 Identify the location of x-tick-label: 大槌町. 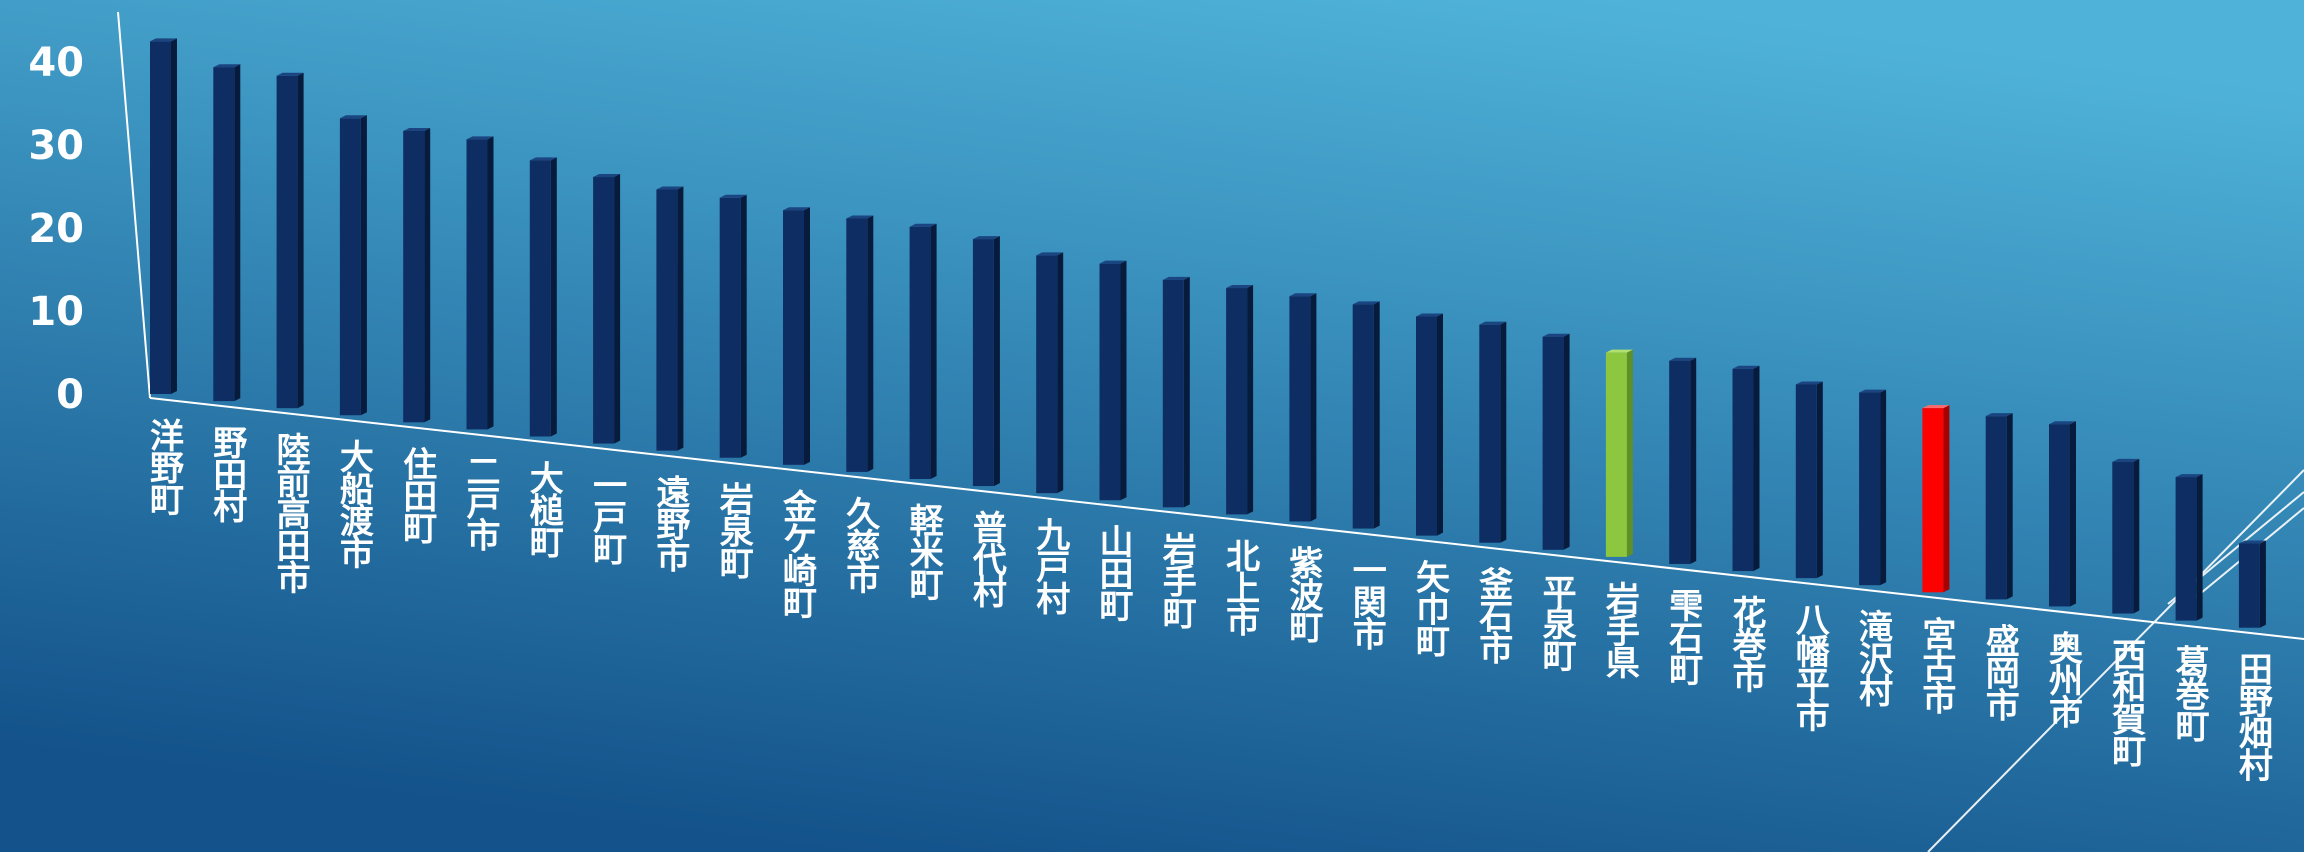
(547, 511).